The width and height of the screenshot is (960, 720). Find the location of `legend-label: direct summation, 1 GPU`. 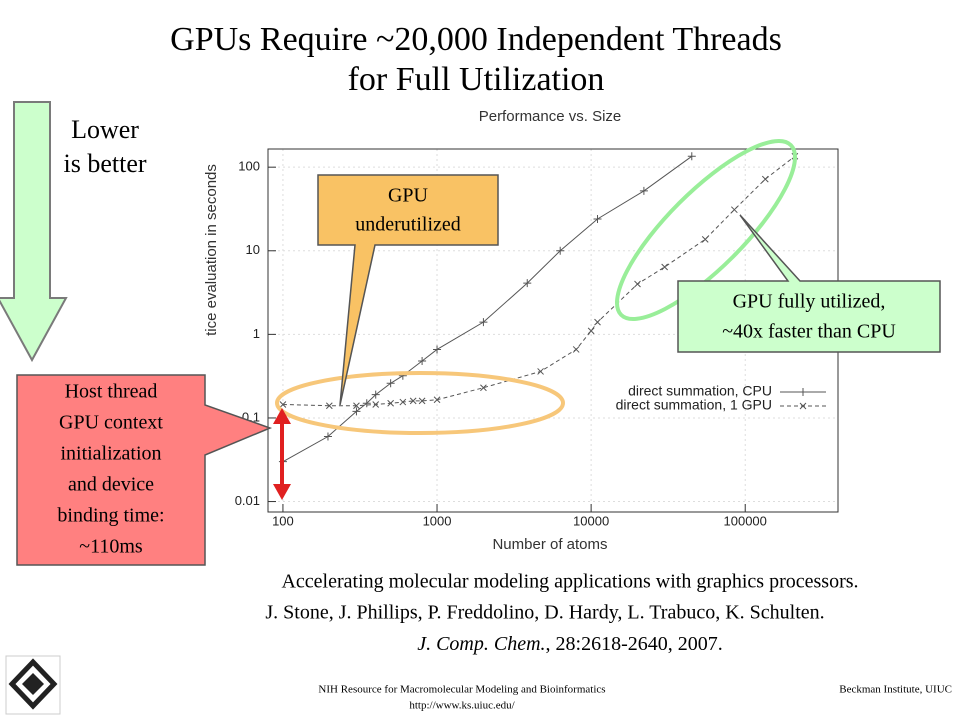

legend-label: direct summation, 1 GPU is located at coordinates (694, 405).